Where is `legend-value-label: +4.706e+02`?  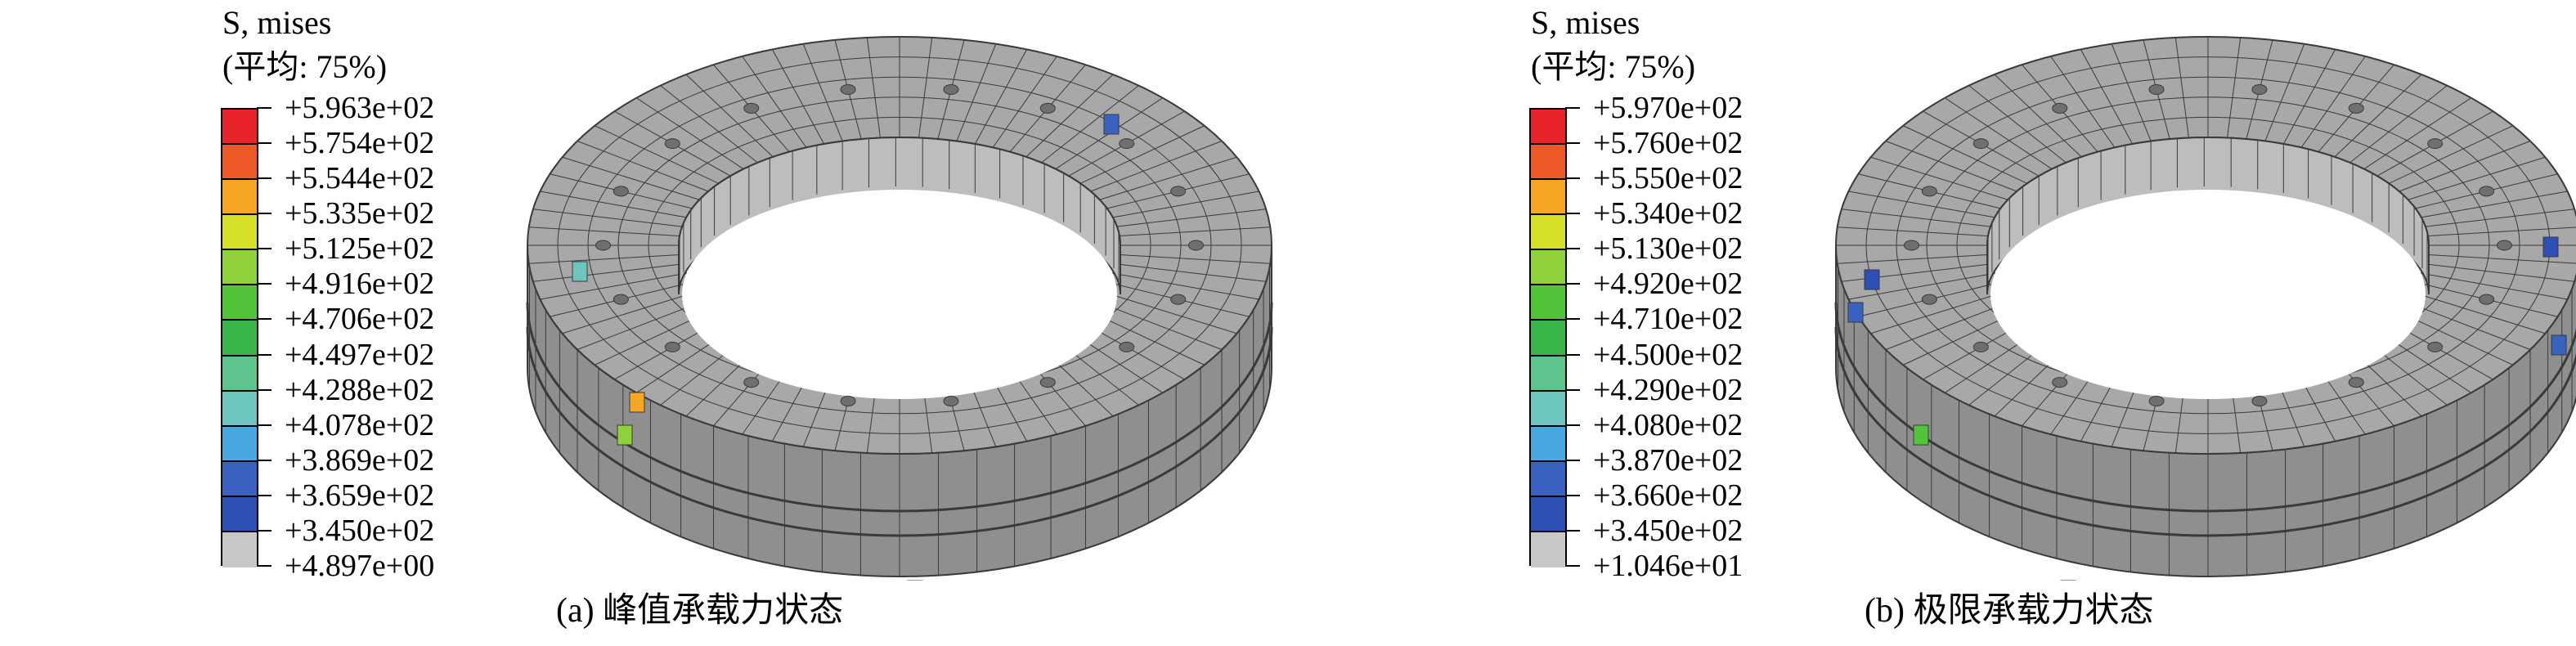
legend-value-label: +4.706e+02 is located at coordinates (360, 319).